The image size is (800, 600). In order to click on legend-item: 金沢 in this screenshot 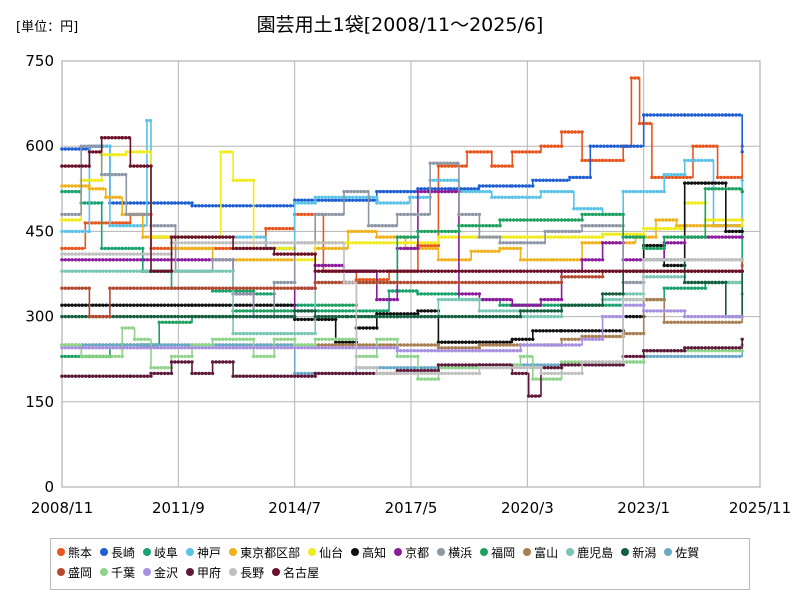, I will do `click(160, 572)`.